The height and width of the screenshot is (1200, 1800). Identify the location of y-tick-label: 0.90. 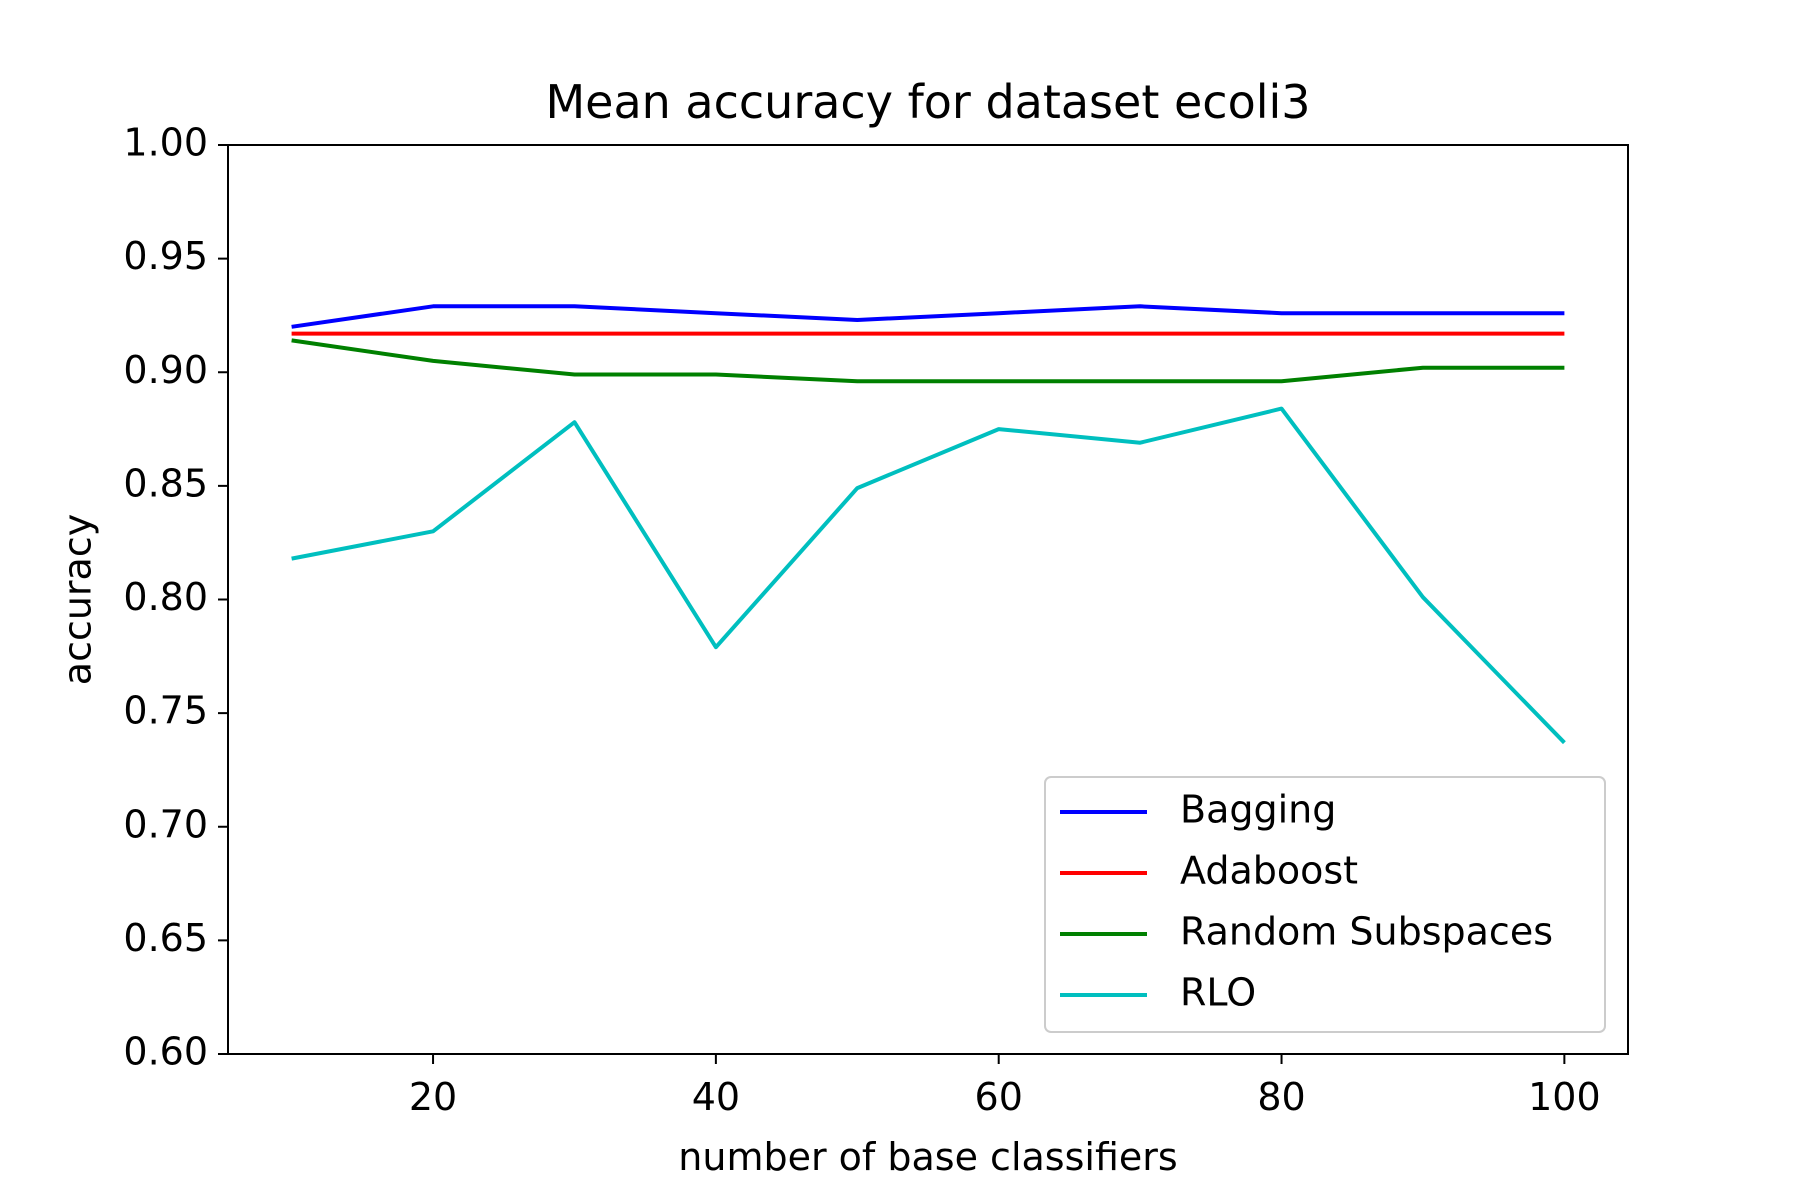
(165, 370).